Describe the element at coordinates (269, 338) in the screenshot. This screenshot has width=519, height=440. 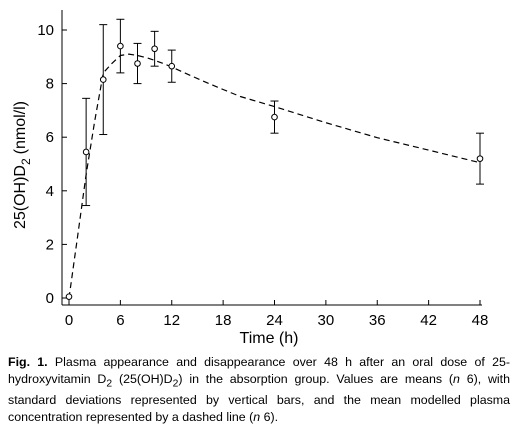
I see `x-axis-title: Time (h)` at that location.